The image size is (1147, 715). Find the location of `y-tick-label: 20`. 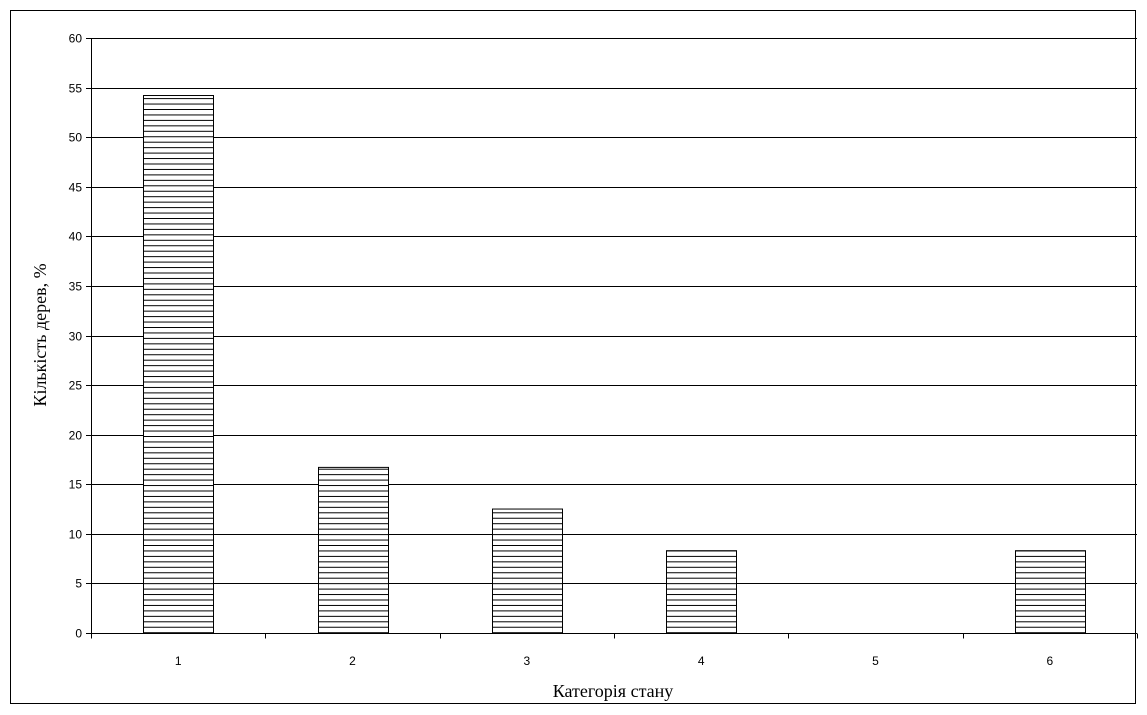

y-tick-label: 20 is located at coordinates (76, 436).